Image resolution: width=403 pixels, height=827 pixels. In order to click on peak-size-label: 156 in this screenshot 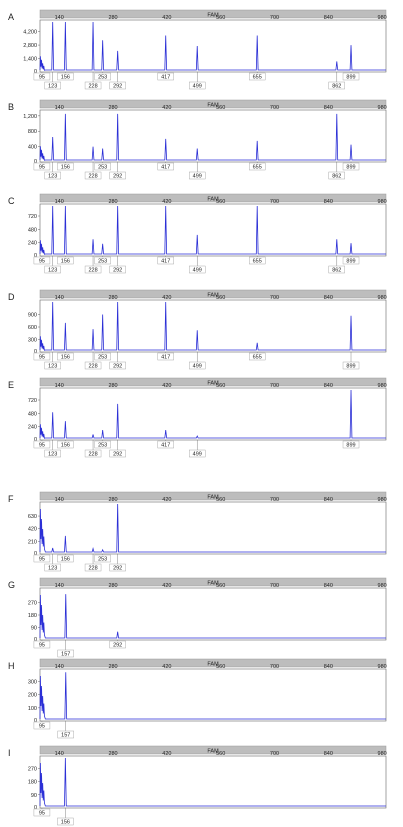, I will do `click(65, 168)`.